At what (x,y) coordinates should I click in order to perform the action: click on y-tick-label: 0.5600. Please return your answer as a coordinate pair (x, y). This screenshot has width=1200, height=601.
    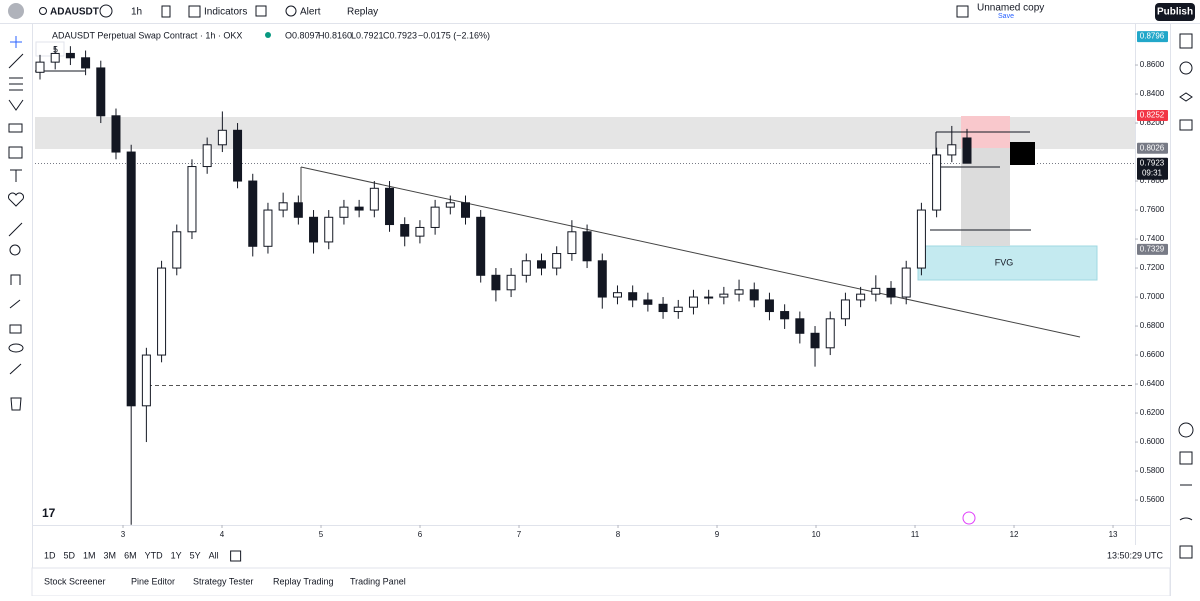
    Looking at the image, I should click on (1152, 499).